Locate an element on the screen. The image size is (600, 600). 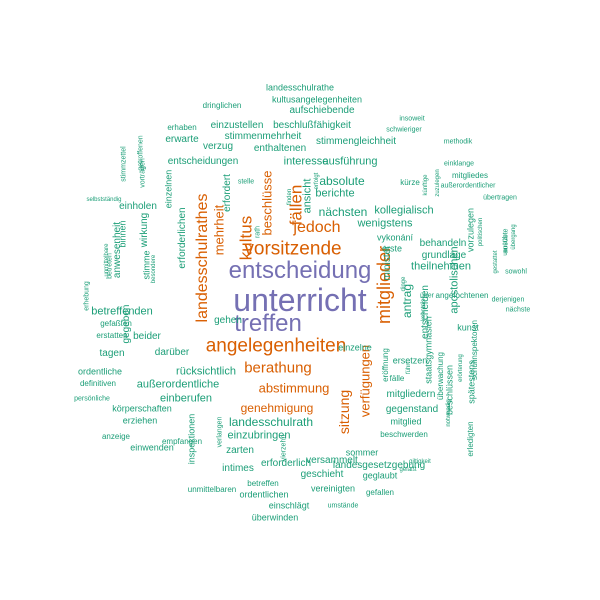
word: berathung is located at coordinates (278, 368).